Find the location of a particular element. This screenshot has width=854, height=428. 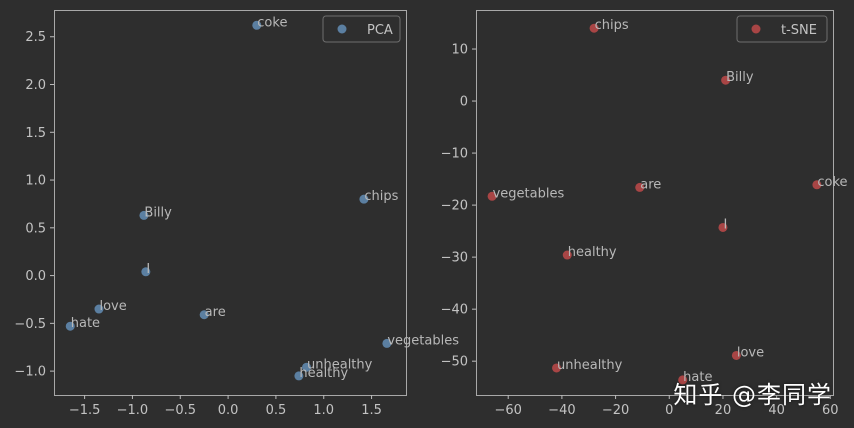

tsne-point-vegetables is located at coordinates (492, 196).